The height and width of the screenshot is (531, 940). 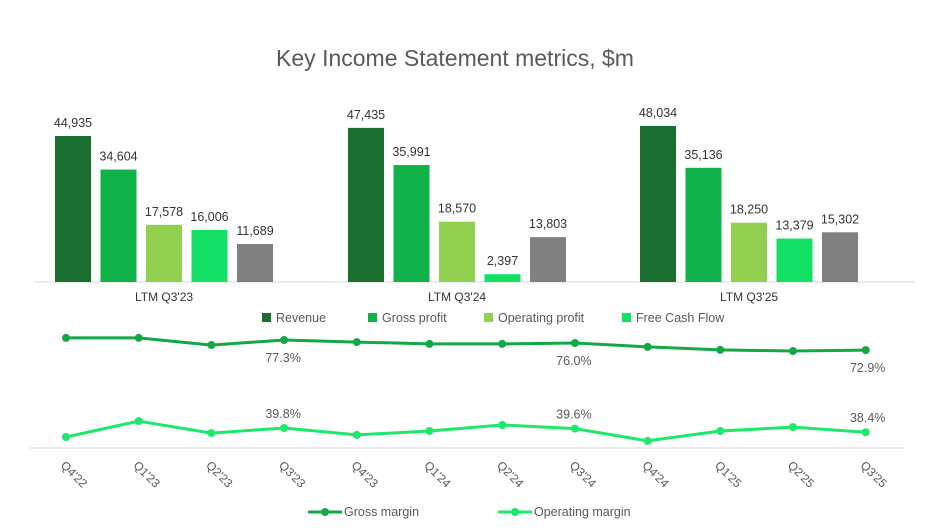 I want to click on line-data-label: 39.6%, so click(x=573, y=415).